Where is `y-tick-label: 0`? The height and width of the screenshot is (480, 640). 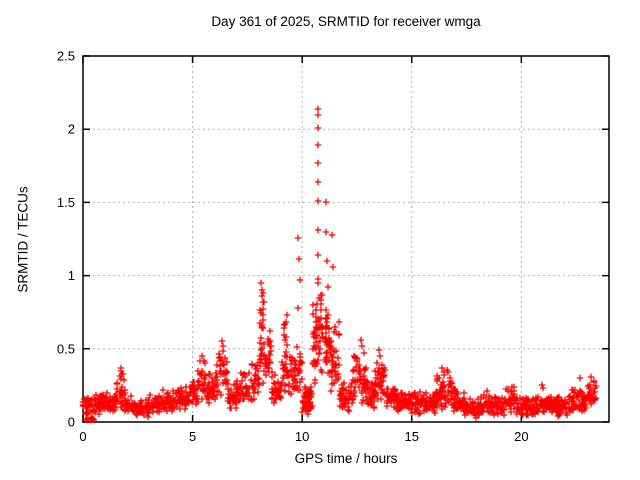
y-tick-label: 0 is located at coordinates (71, 422).